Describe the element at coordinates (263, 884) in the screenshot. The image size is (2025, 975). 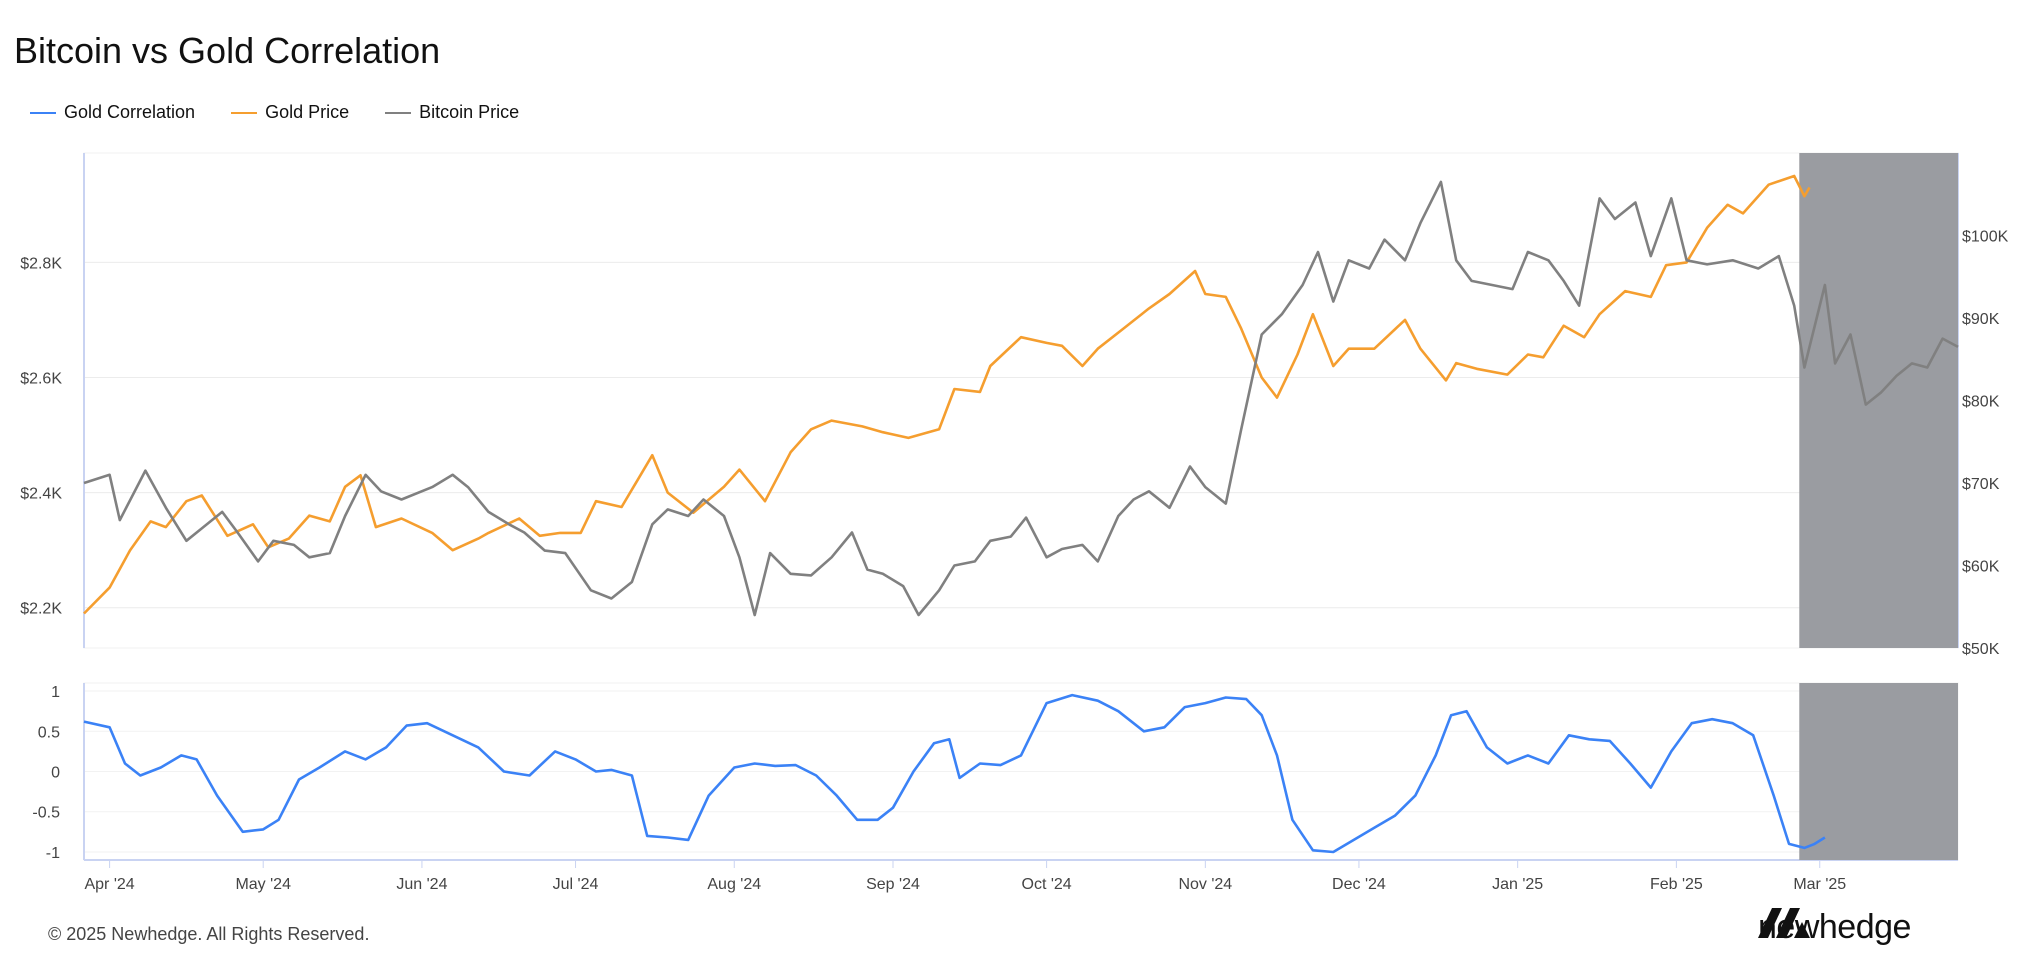
I see `x-axis-tick-label: May '24` at that location.